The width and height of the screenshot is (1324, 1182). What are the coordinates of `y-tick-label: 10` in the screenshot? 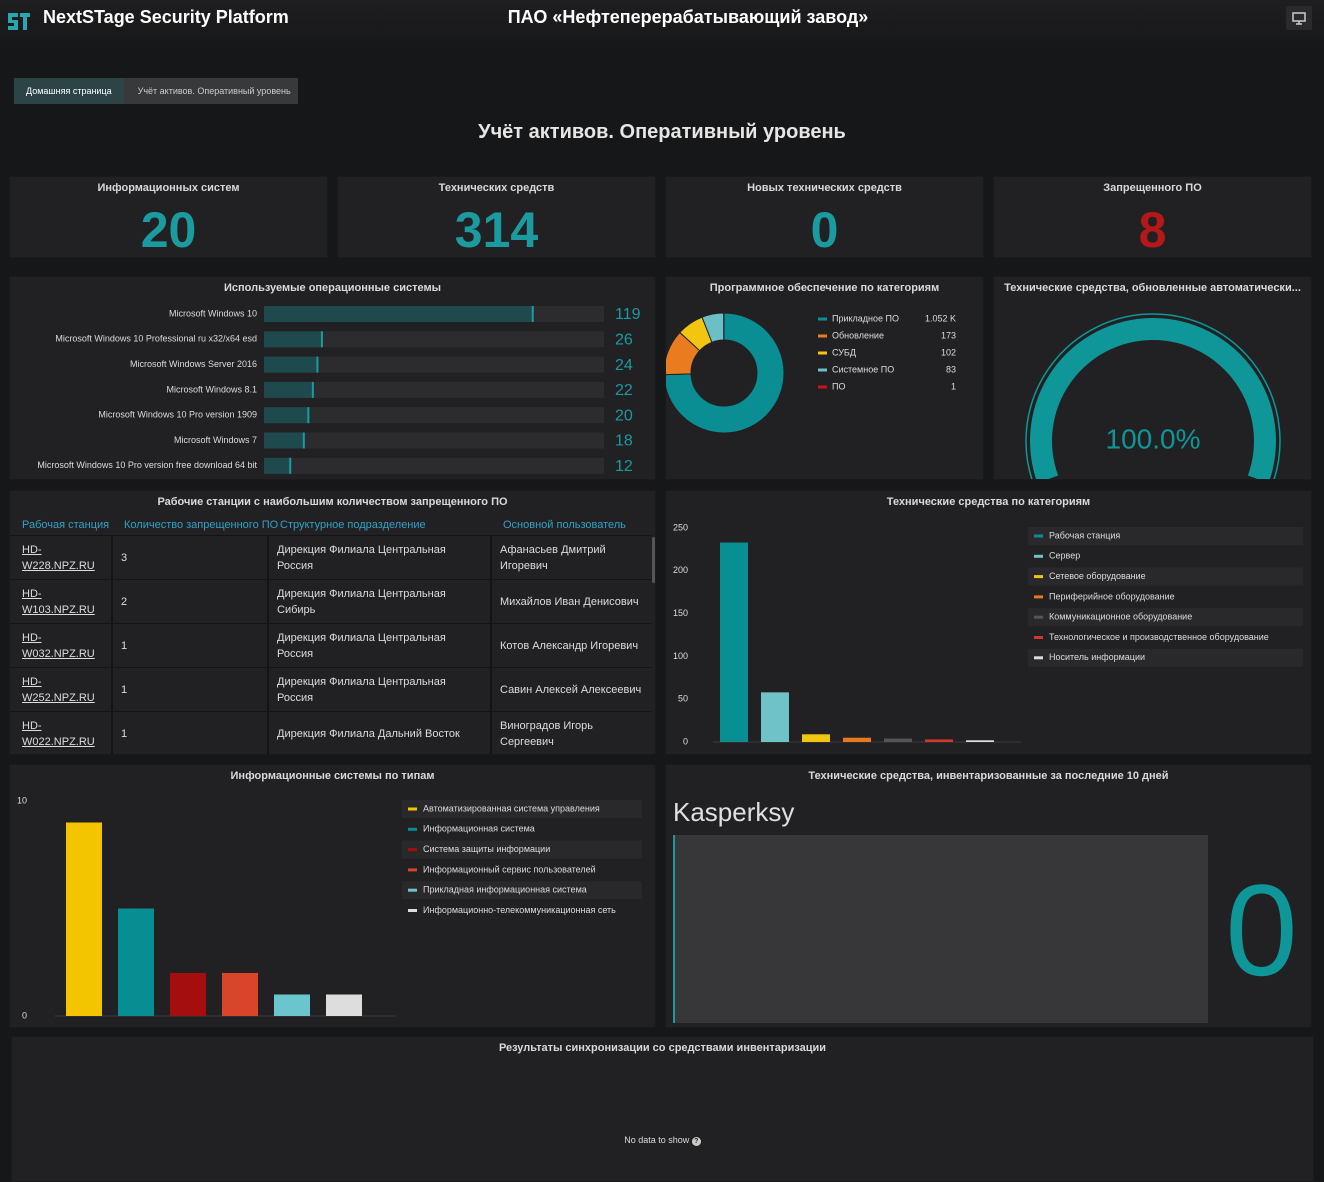 It's located at (22, 800).